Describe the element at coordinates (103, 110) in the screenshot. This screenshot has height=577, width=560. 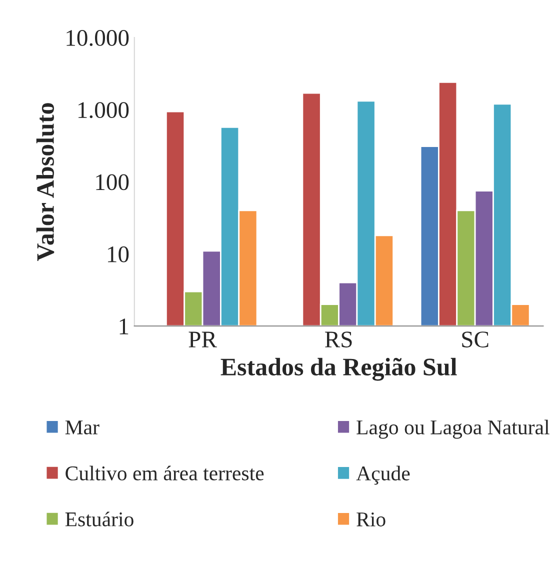
I see `y-tick-label: 1.000` at that location.